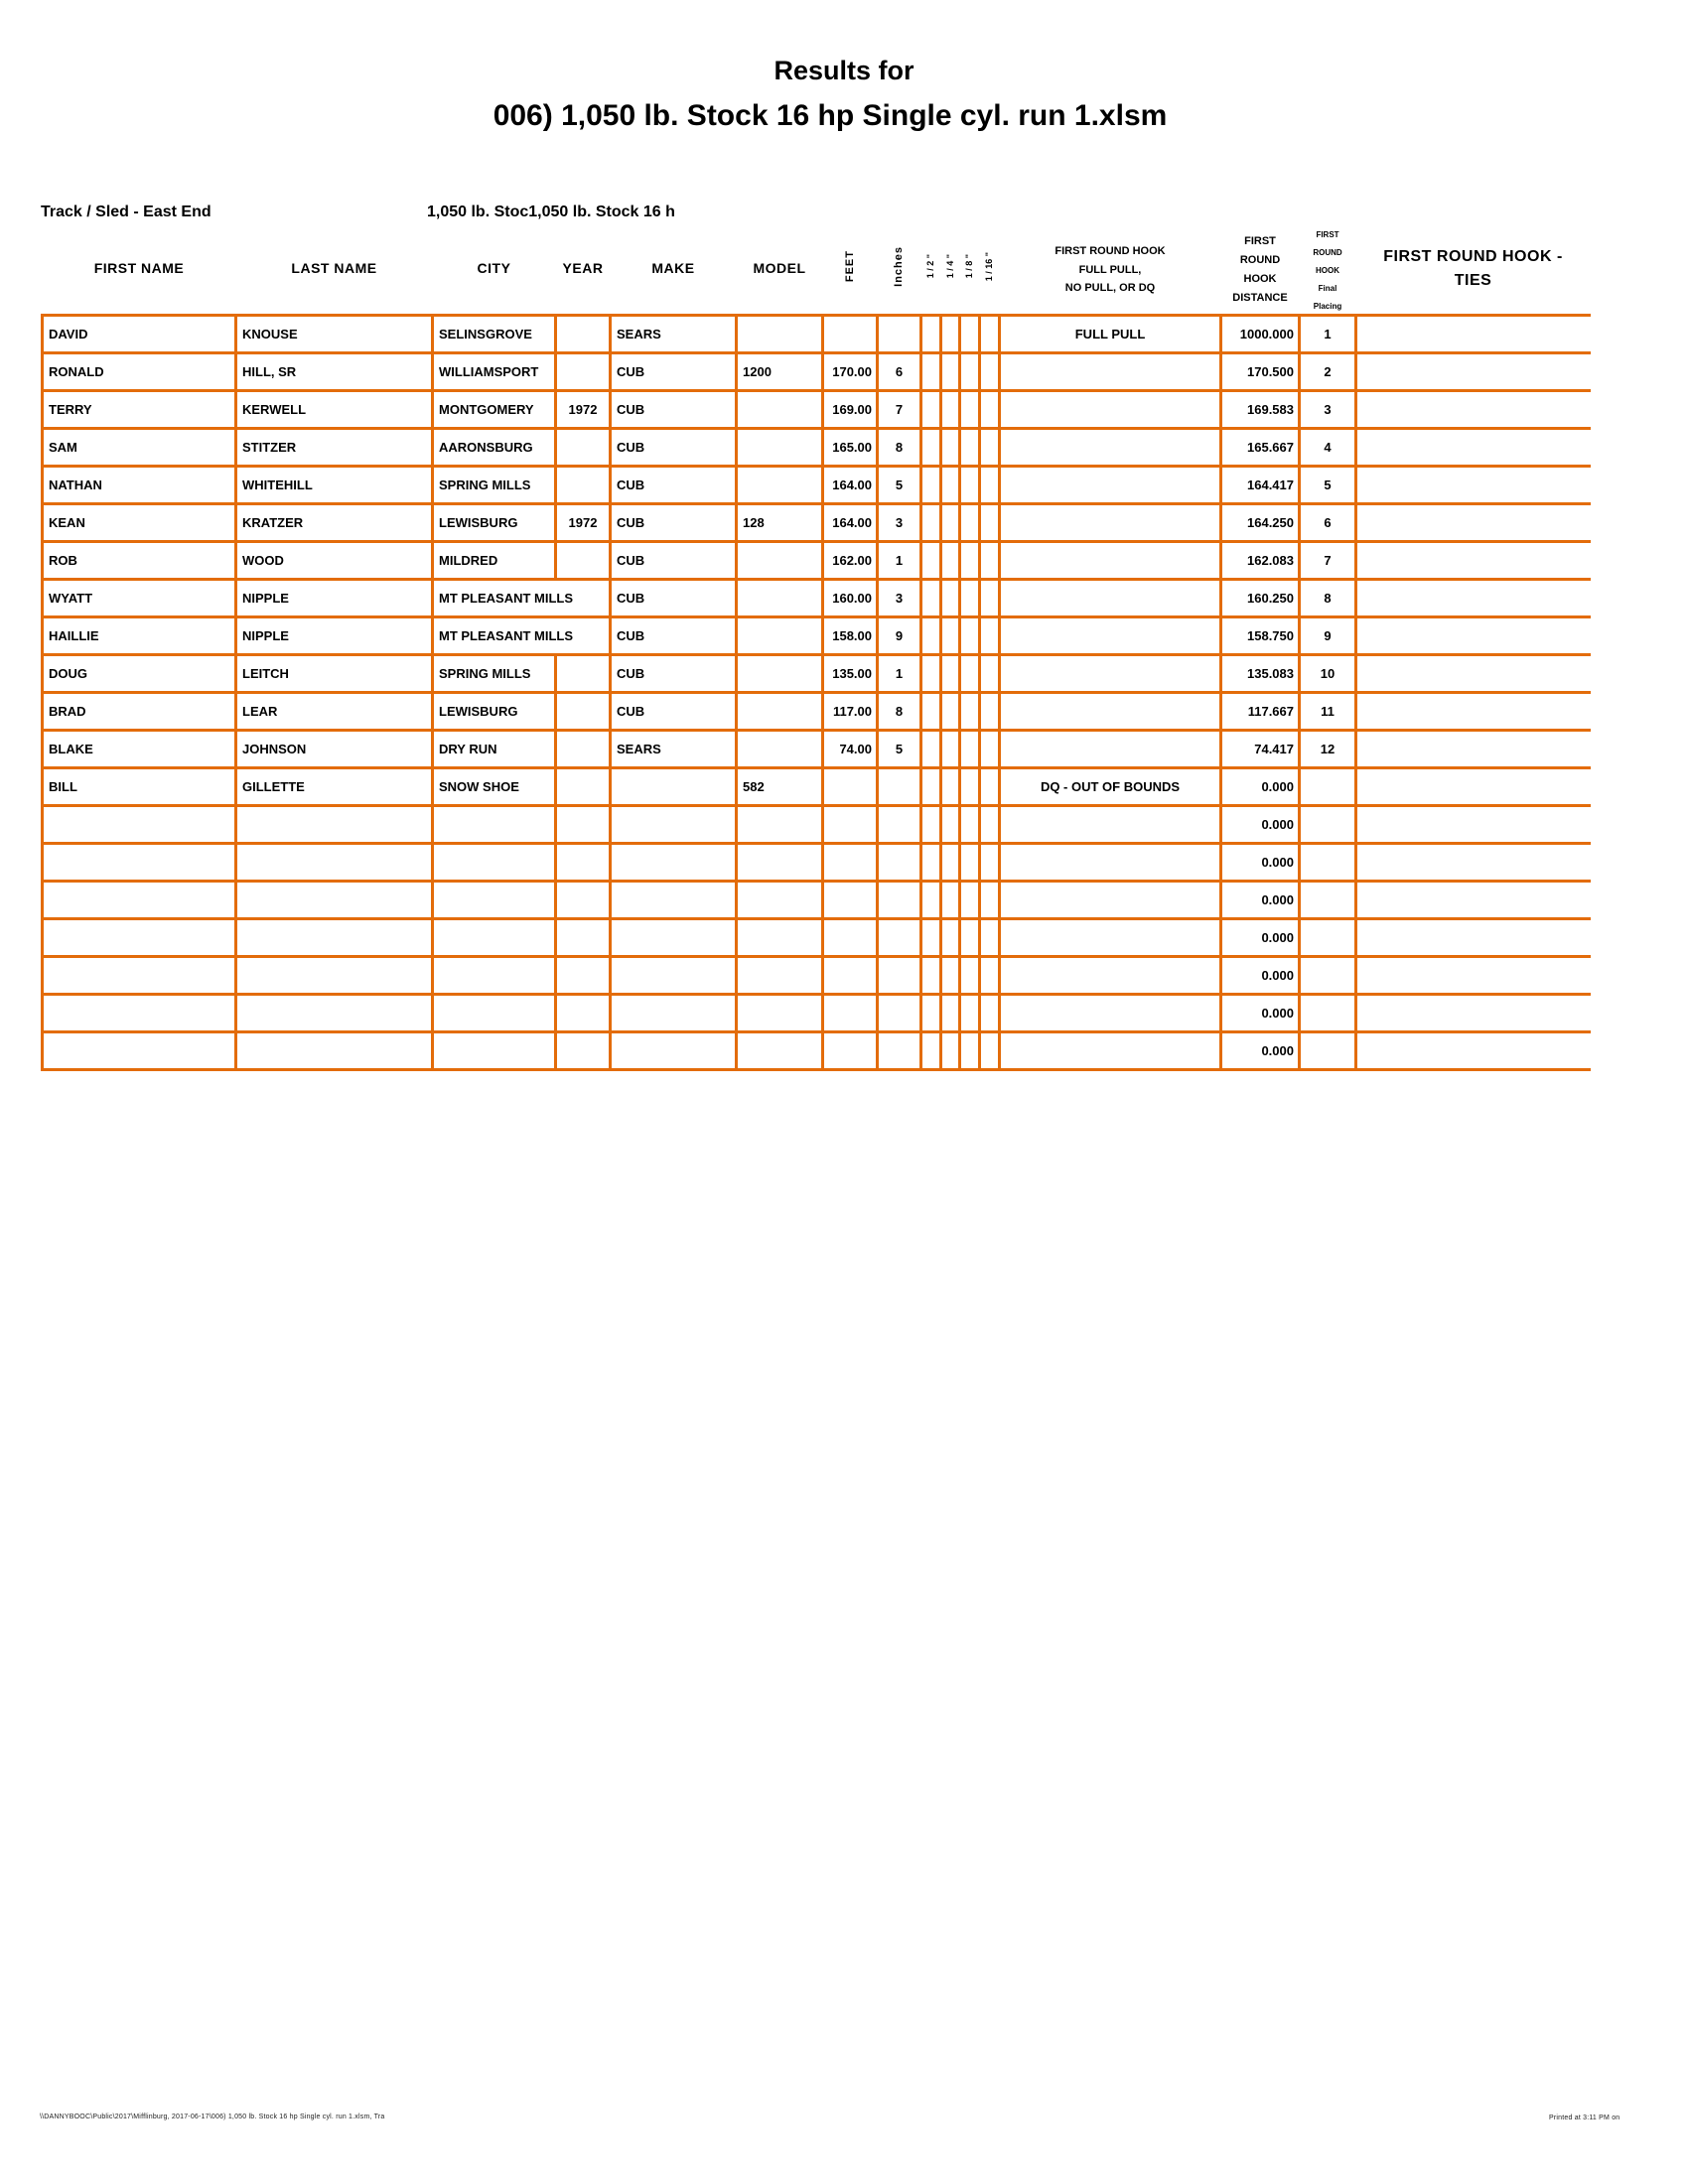 This screenshot has height=2184, width=1688. Describe the element at coordinates (494, 711) in the screenshot. I see `cell-city: LEWISBURG` at that location.